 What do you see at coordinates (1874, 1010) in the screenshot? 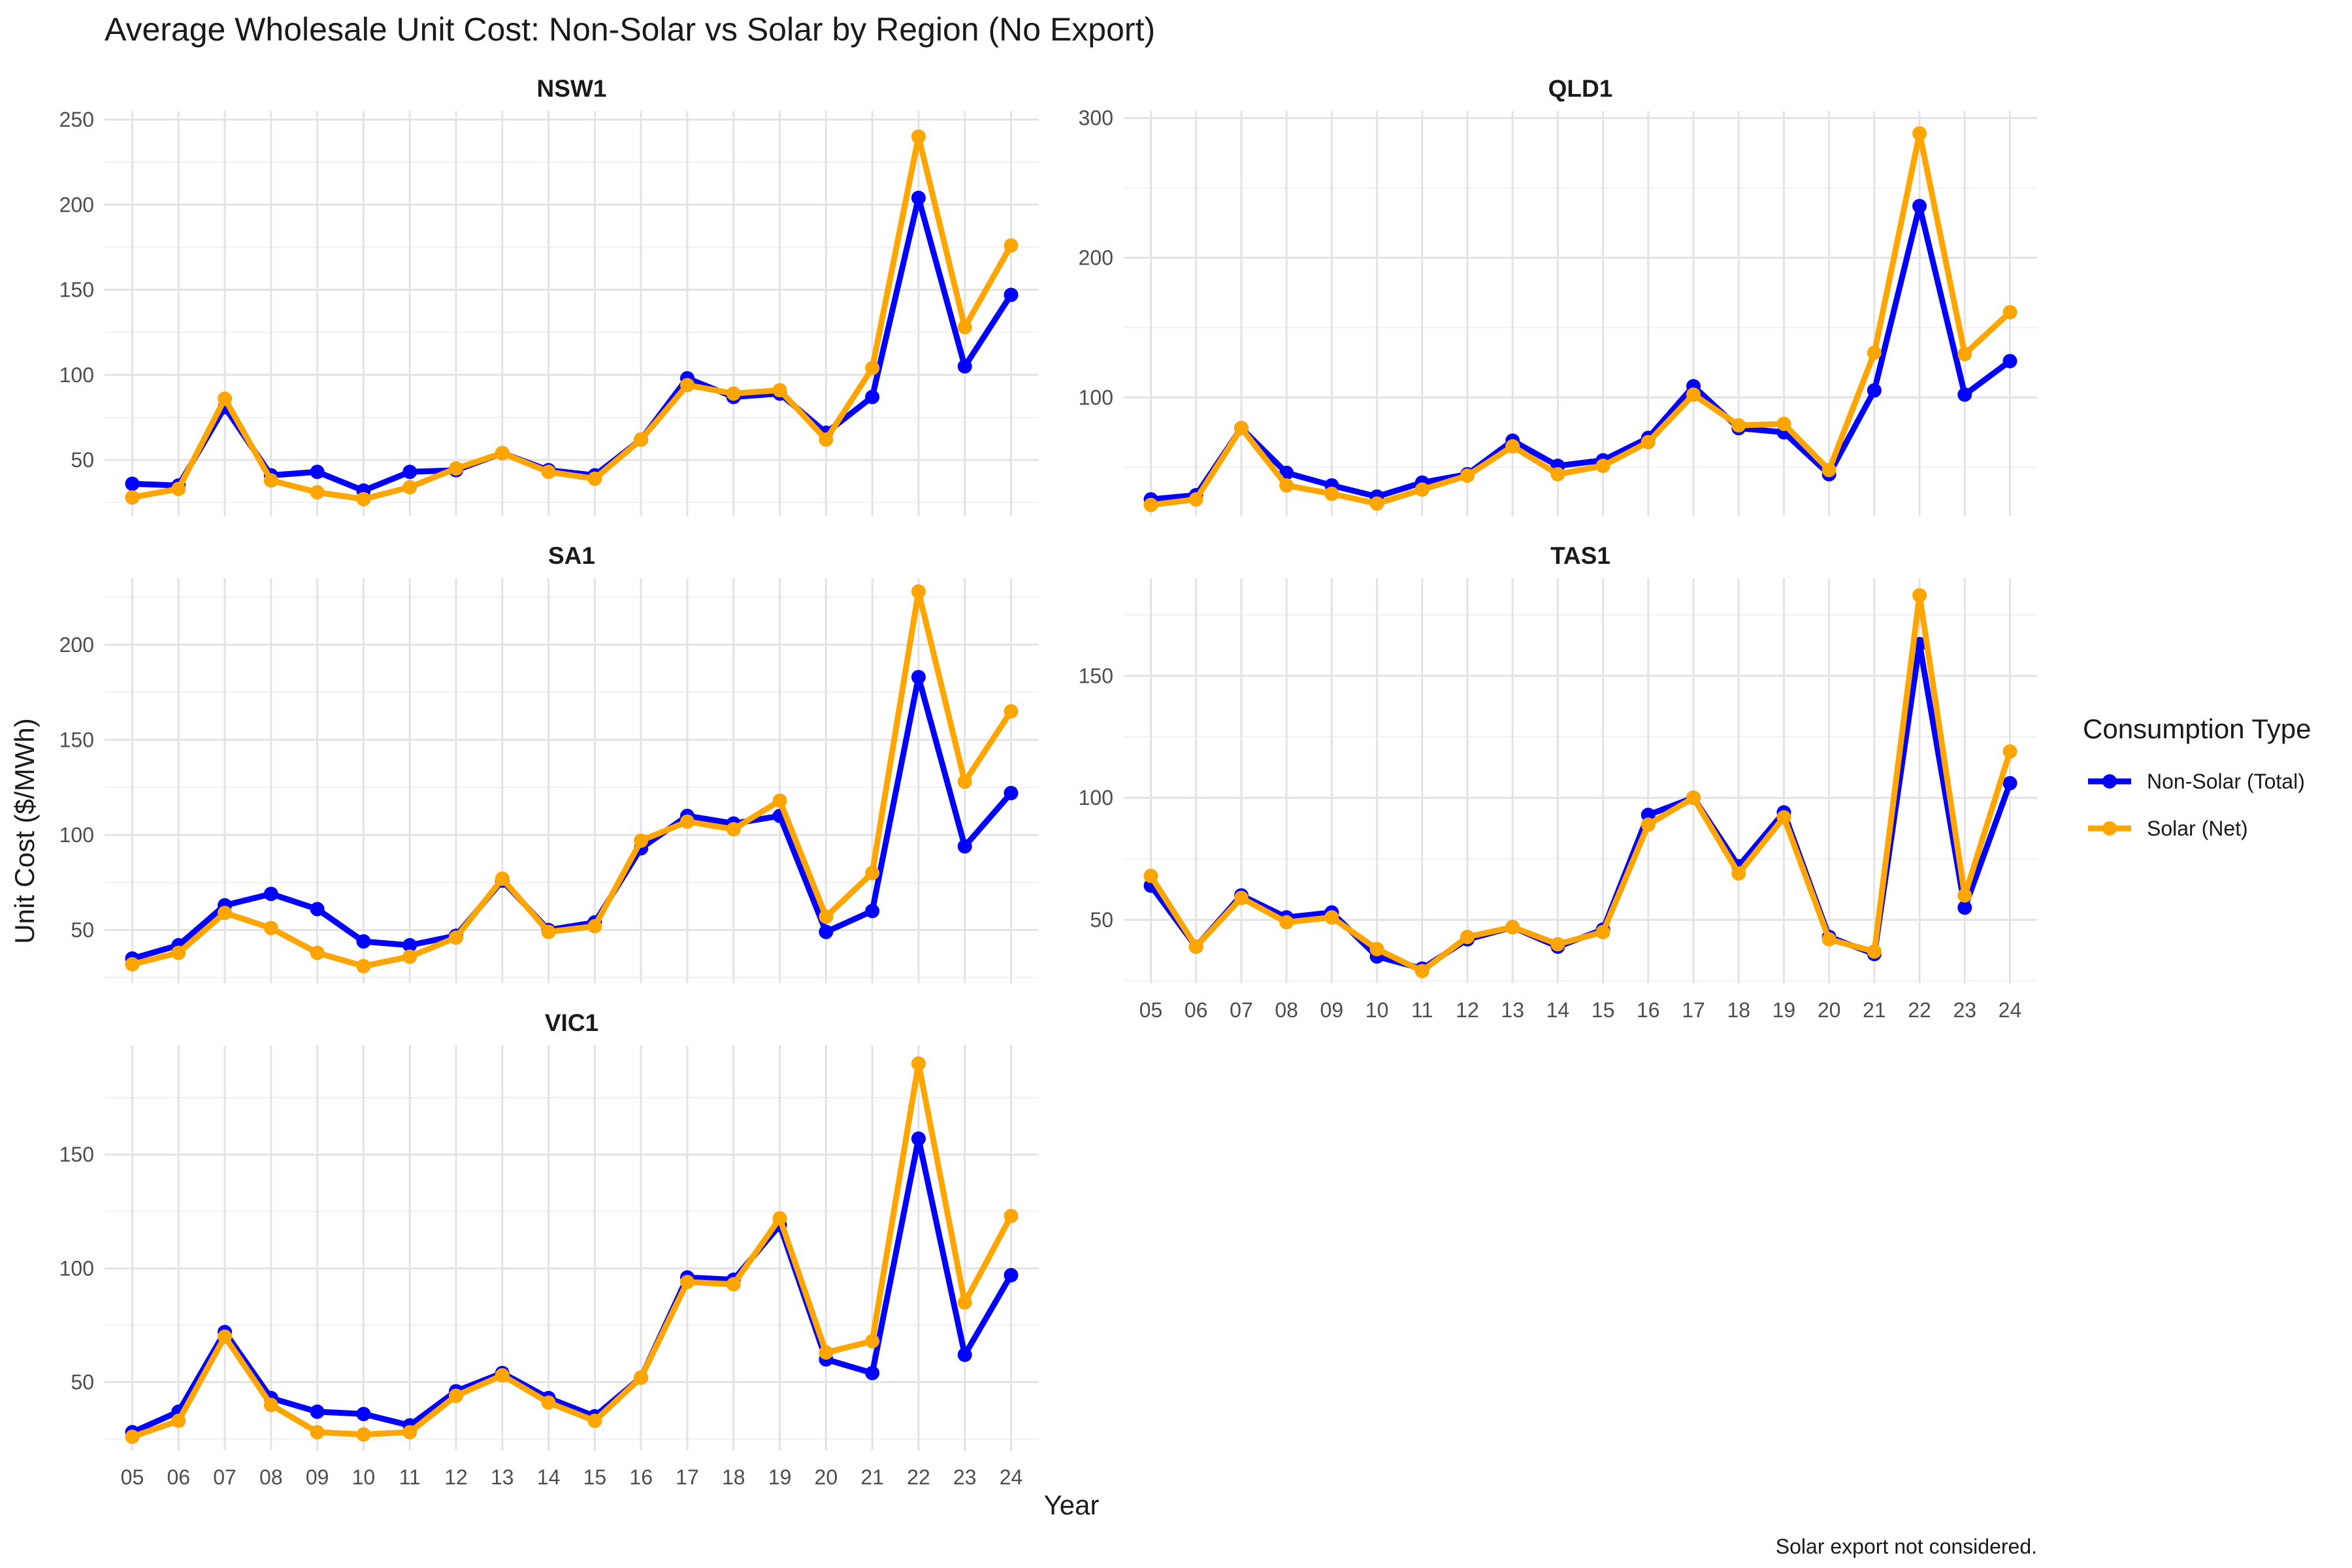
I see `x-tick-label: 21` at bounding box center [1874, 1010].